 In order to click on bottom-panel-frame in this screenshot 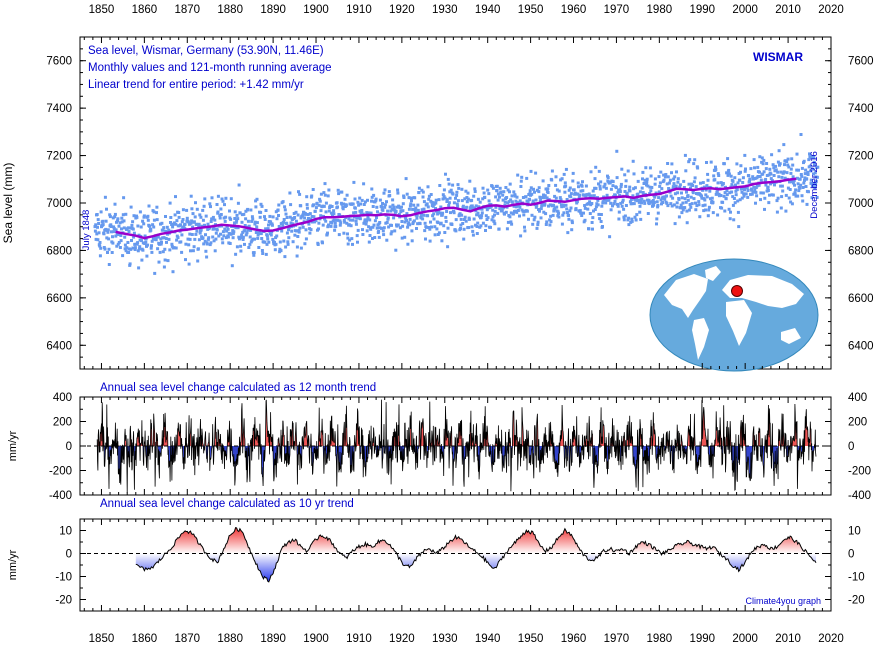, I will do `click(455, 565)`.